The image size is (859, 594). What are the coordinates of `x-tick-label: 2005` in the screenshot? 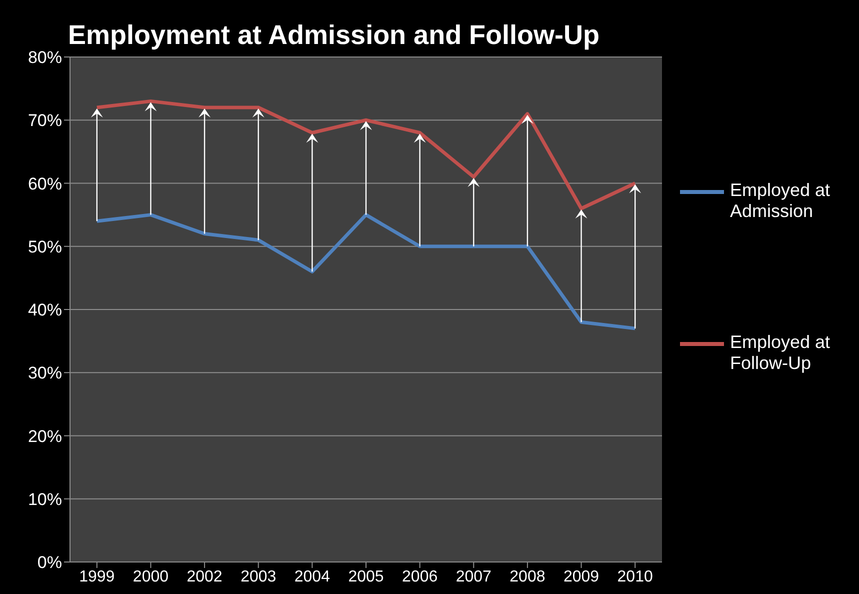 It's located at (366, 577).